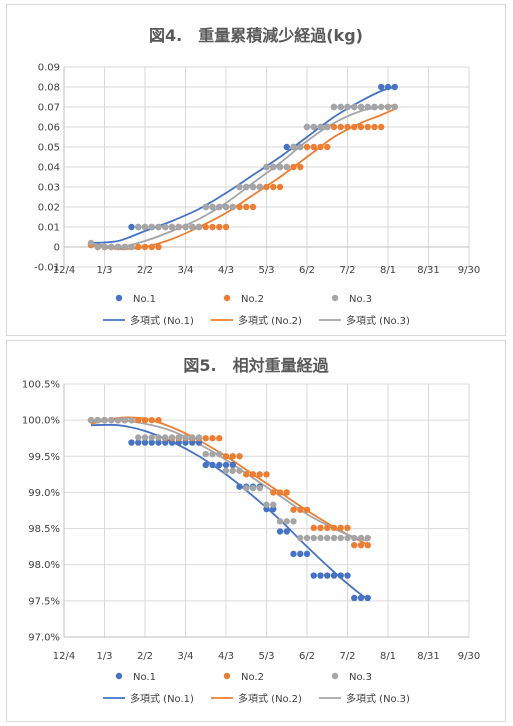 This screenshot has height=726, width=513. What do you see at coordinates (252, 299) in the screenshot?
I see `legend-label: No.2` at bounding box center [252, 299].